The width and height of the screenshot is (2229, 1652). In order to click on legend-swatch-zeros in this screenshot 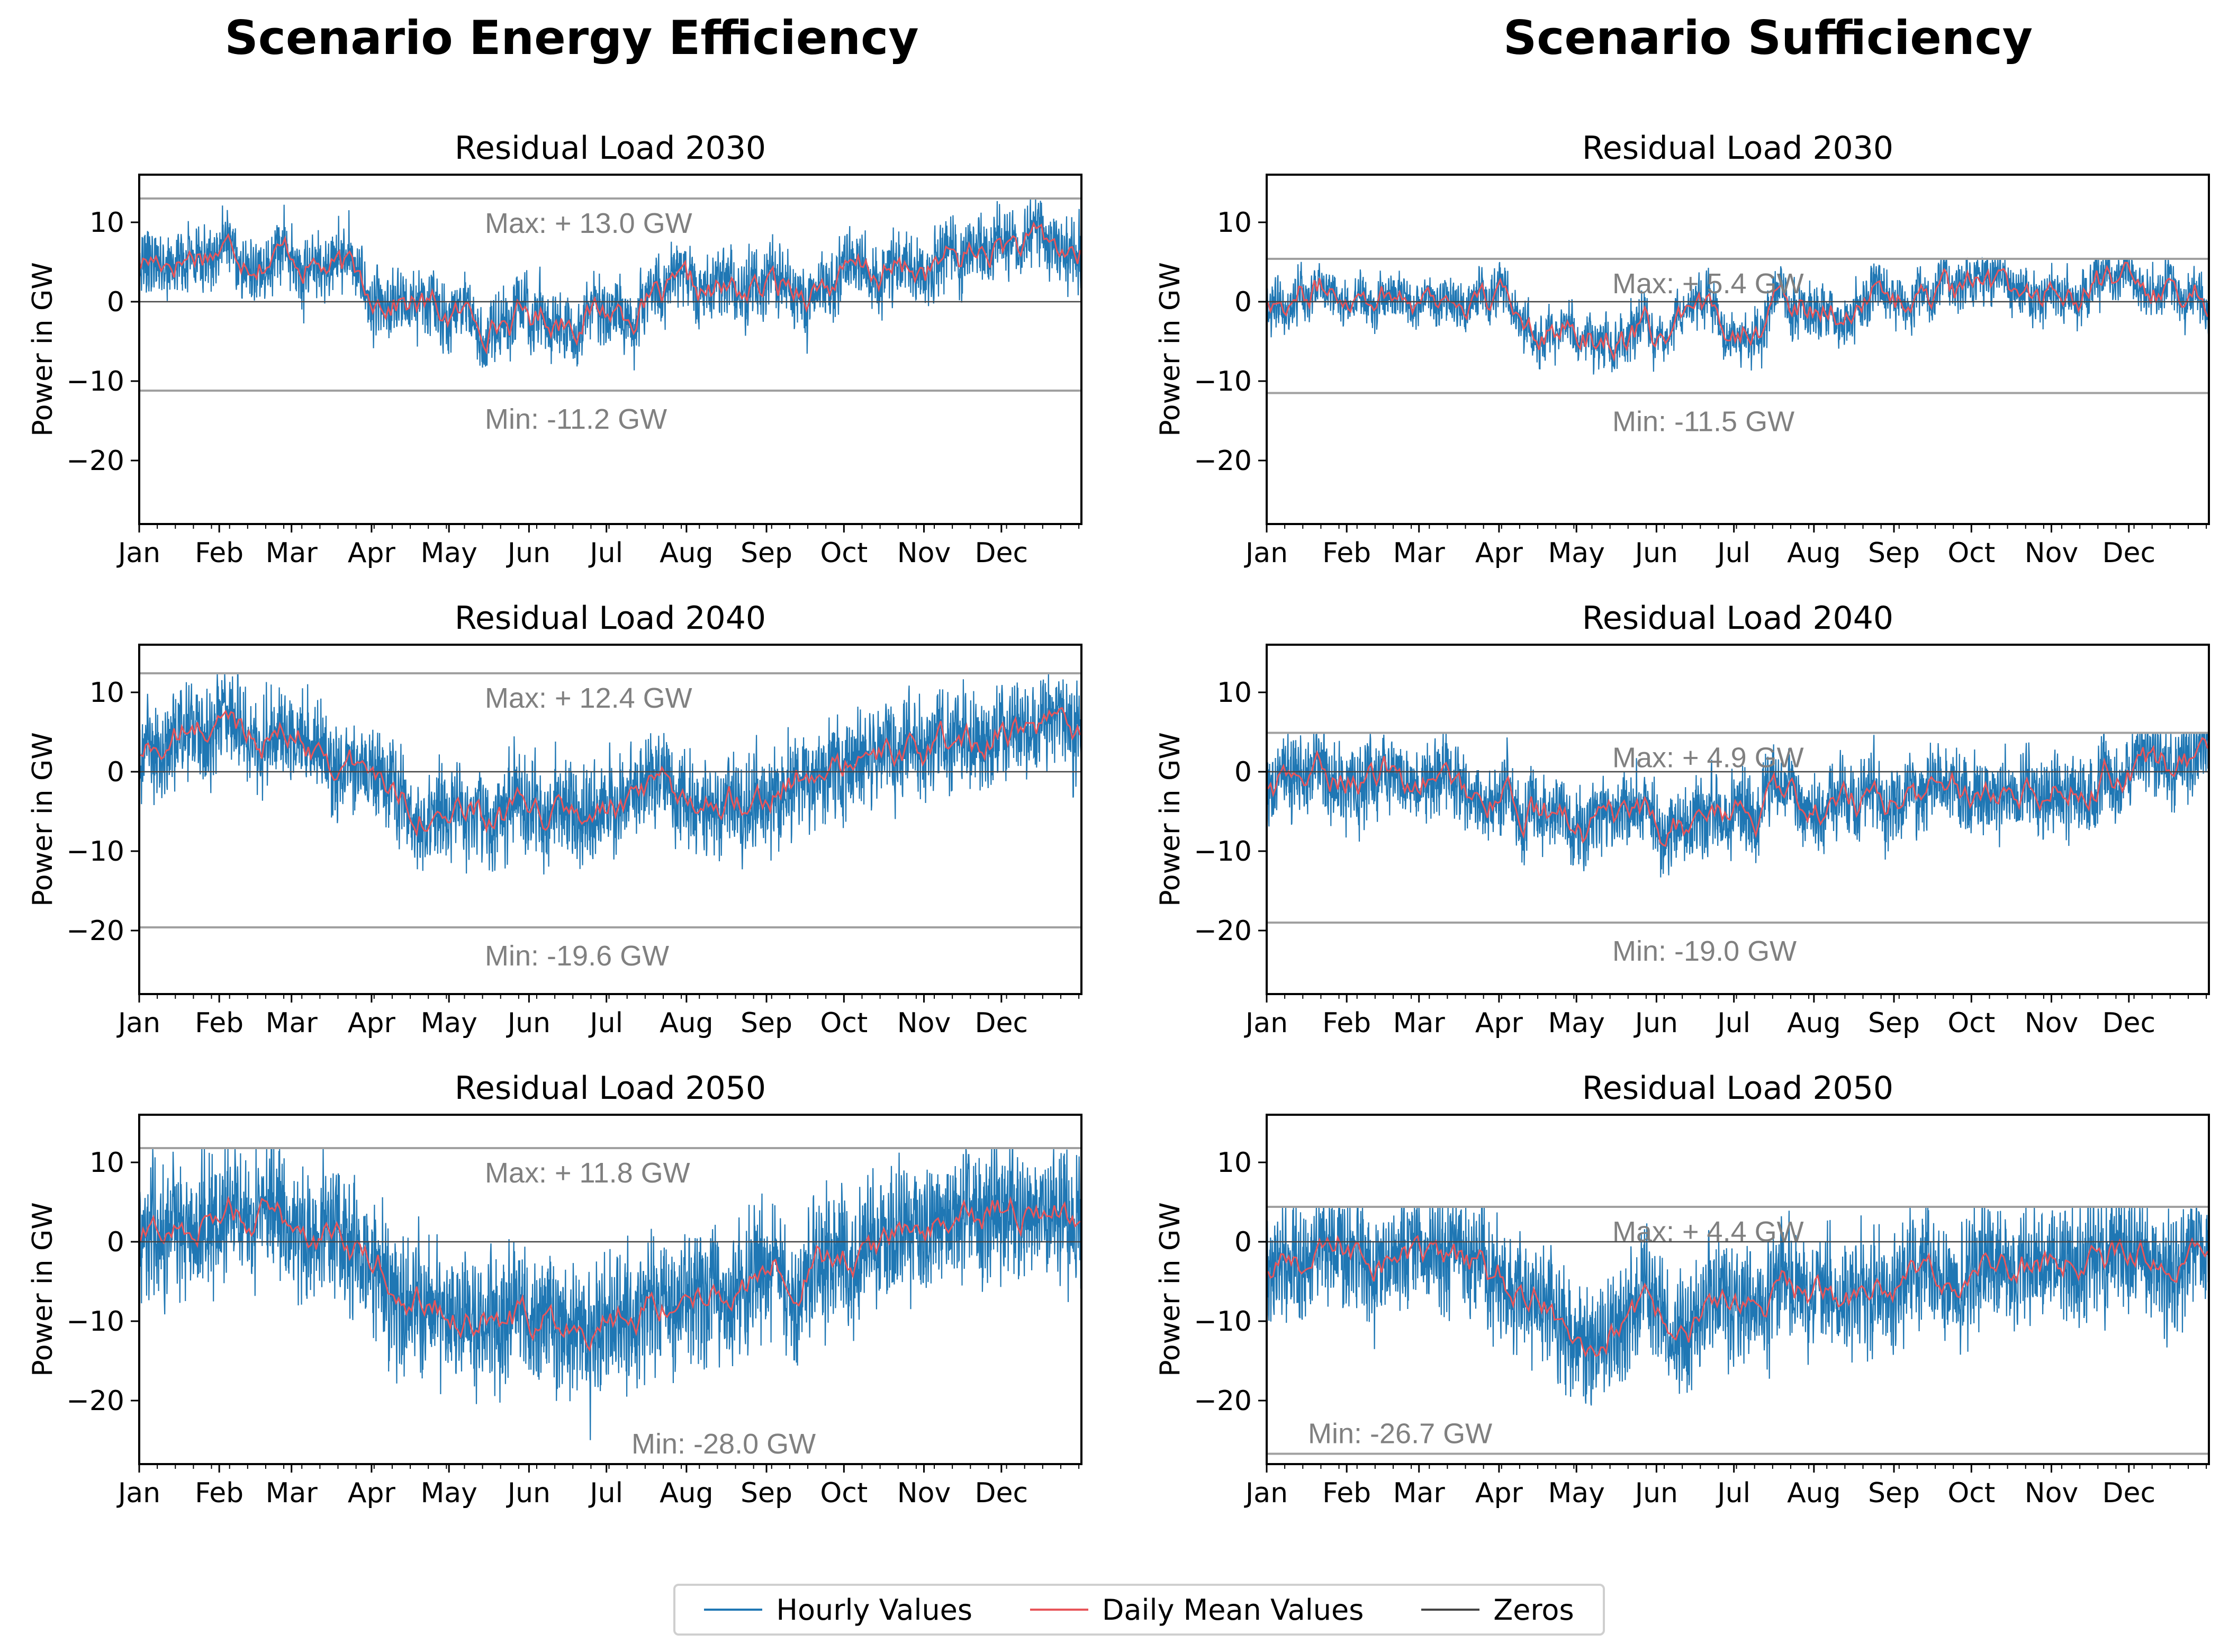, I will do `click(1451, 1610)`.